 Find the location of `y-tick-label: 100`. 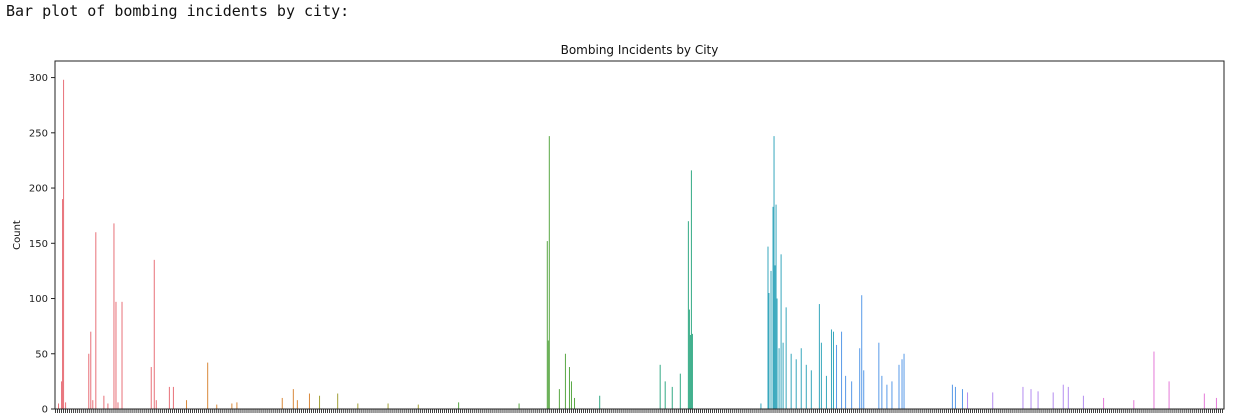

y-tick-label: 100 is located at coordinates (38, 299).